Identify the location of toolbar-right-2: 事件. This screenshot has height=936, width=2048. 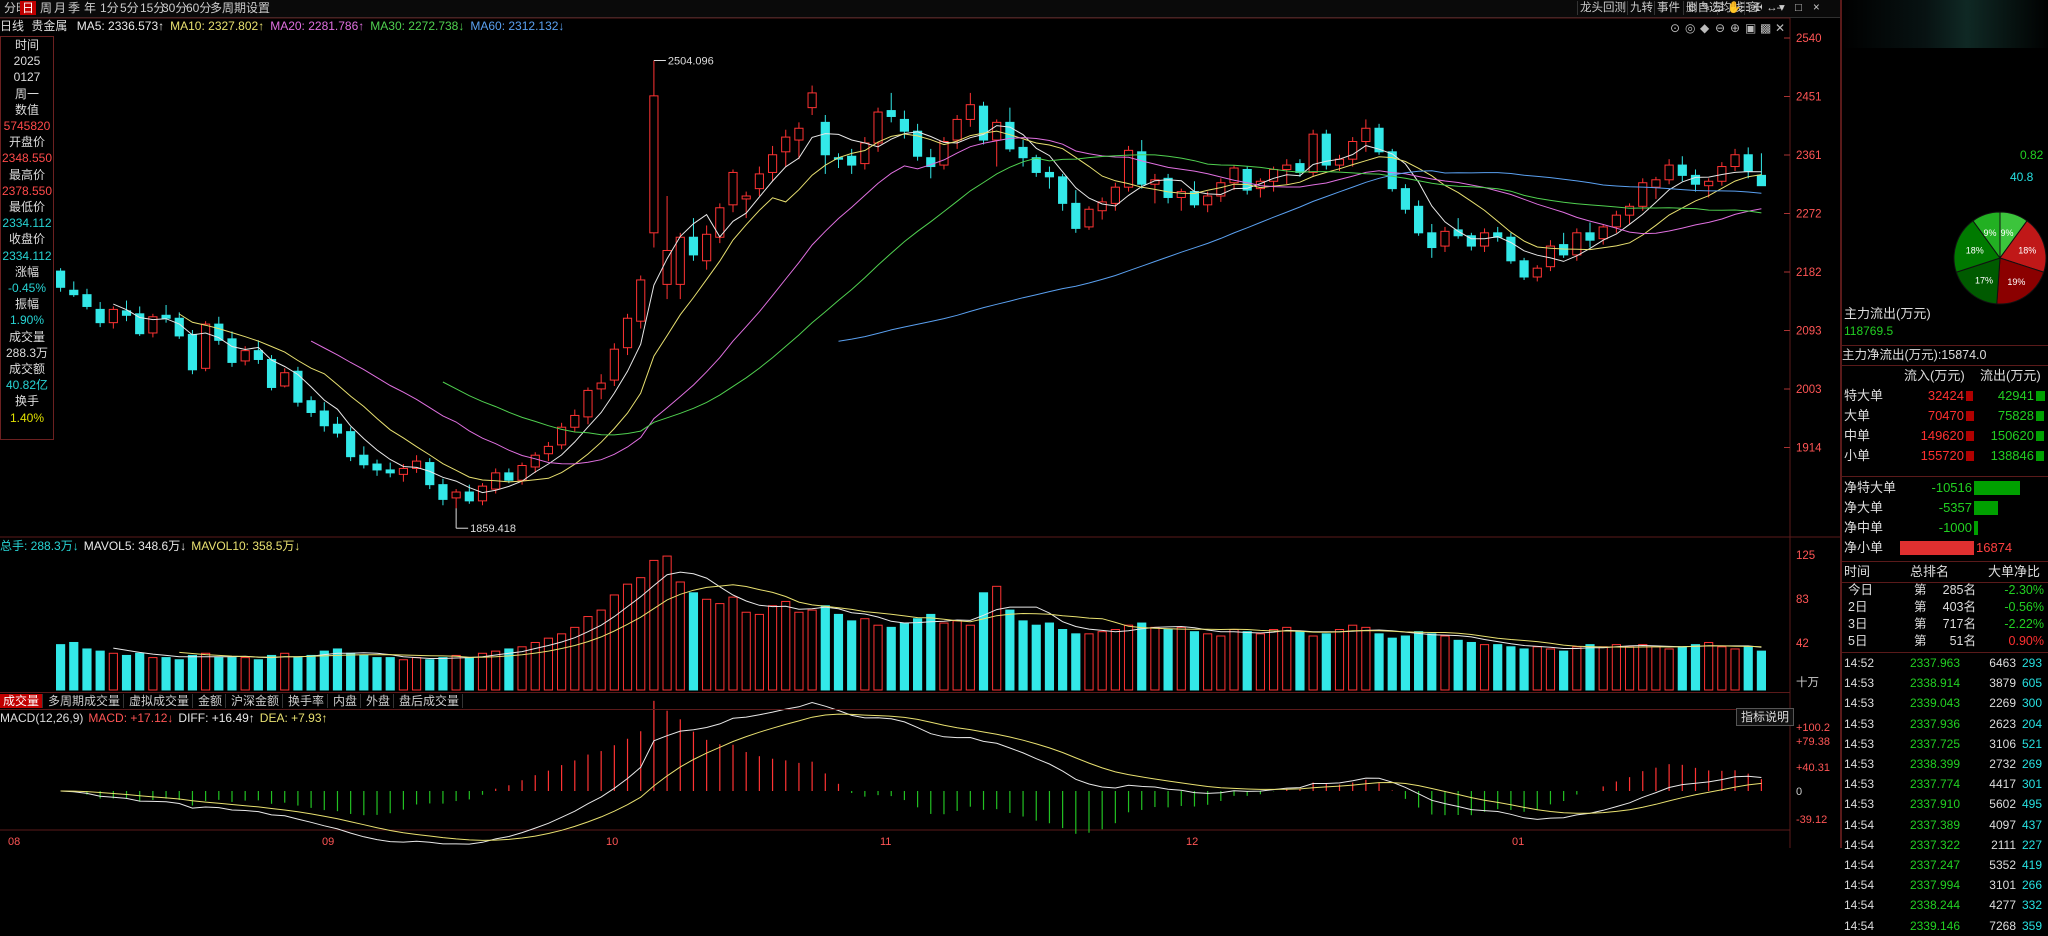
(1668, 8).